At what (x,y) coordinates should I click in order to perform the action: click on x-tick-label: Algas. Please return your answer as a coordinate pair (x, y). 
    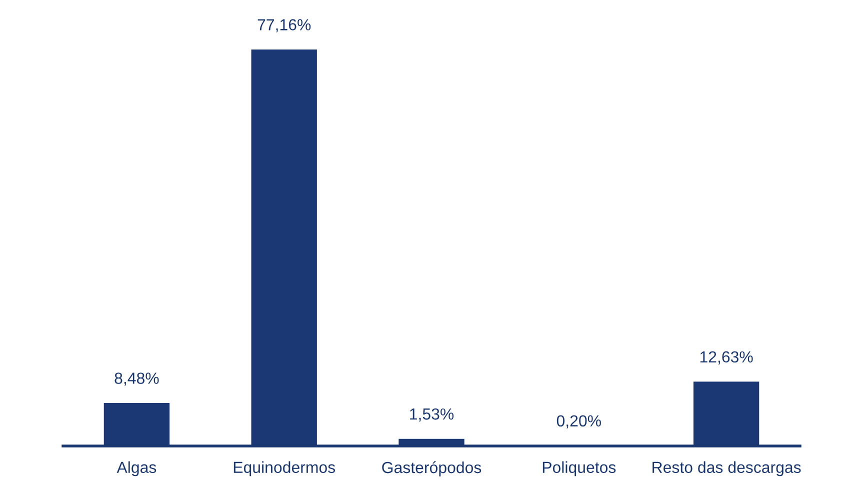
    Looking at the image, I should click on (136, 468).